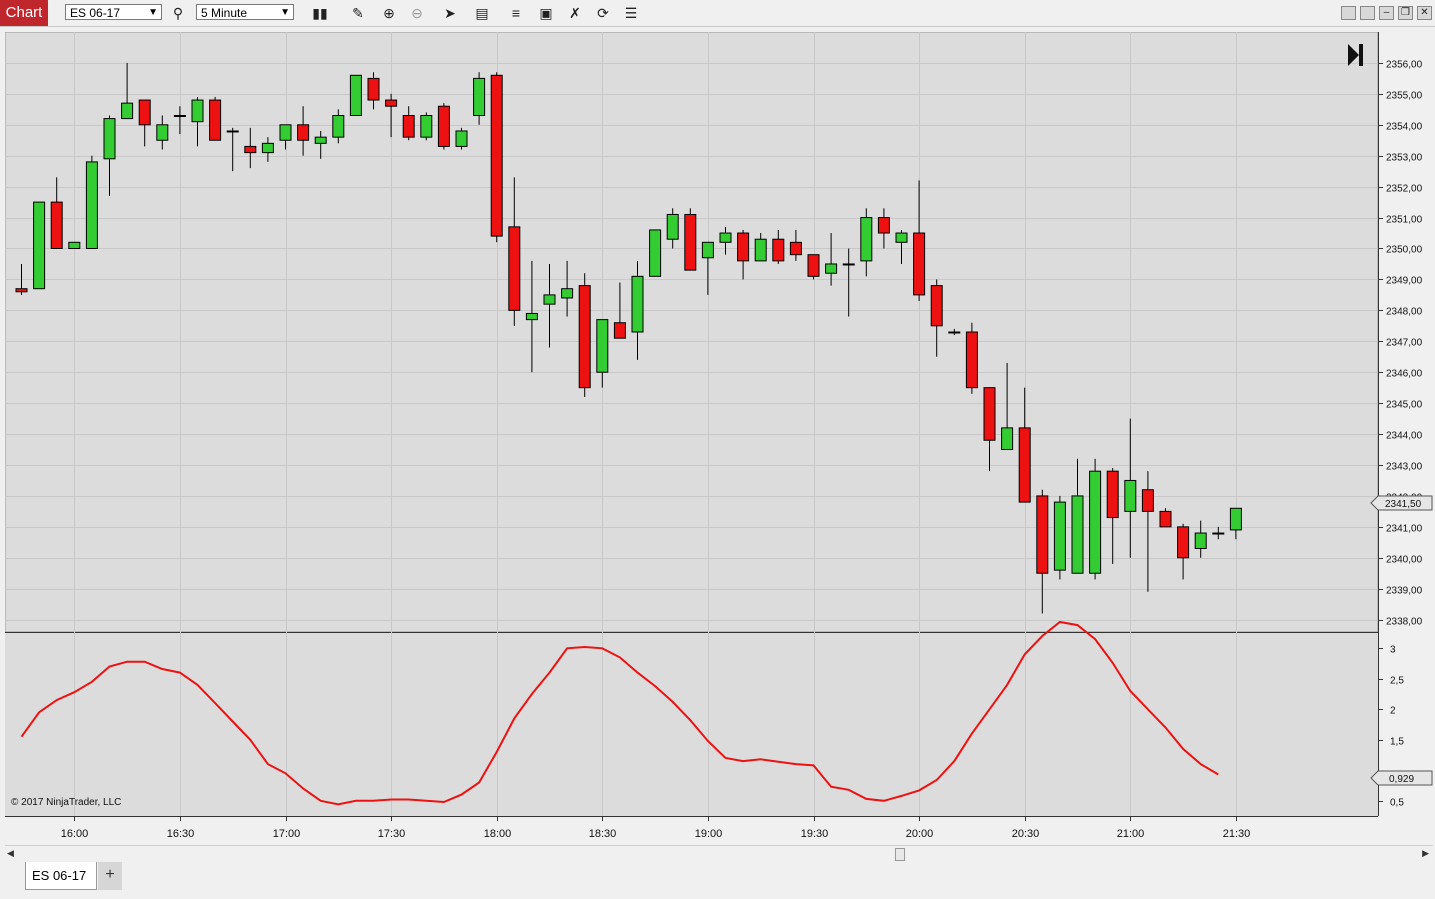 This screenshot has width=1435, height=899. What do you see at coordinates (1401, 503) in the screenshot?
I see `price-marker: 2341,50` at bounding box center [1401, 503].